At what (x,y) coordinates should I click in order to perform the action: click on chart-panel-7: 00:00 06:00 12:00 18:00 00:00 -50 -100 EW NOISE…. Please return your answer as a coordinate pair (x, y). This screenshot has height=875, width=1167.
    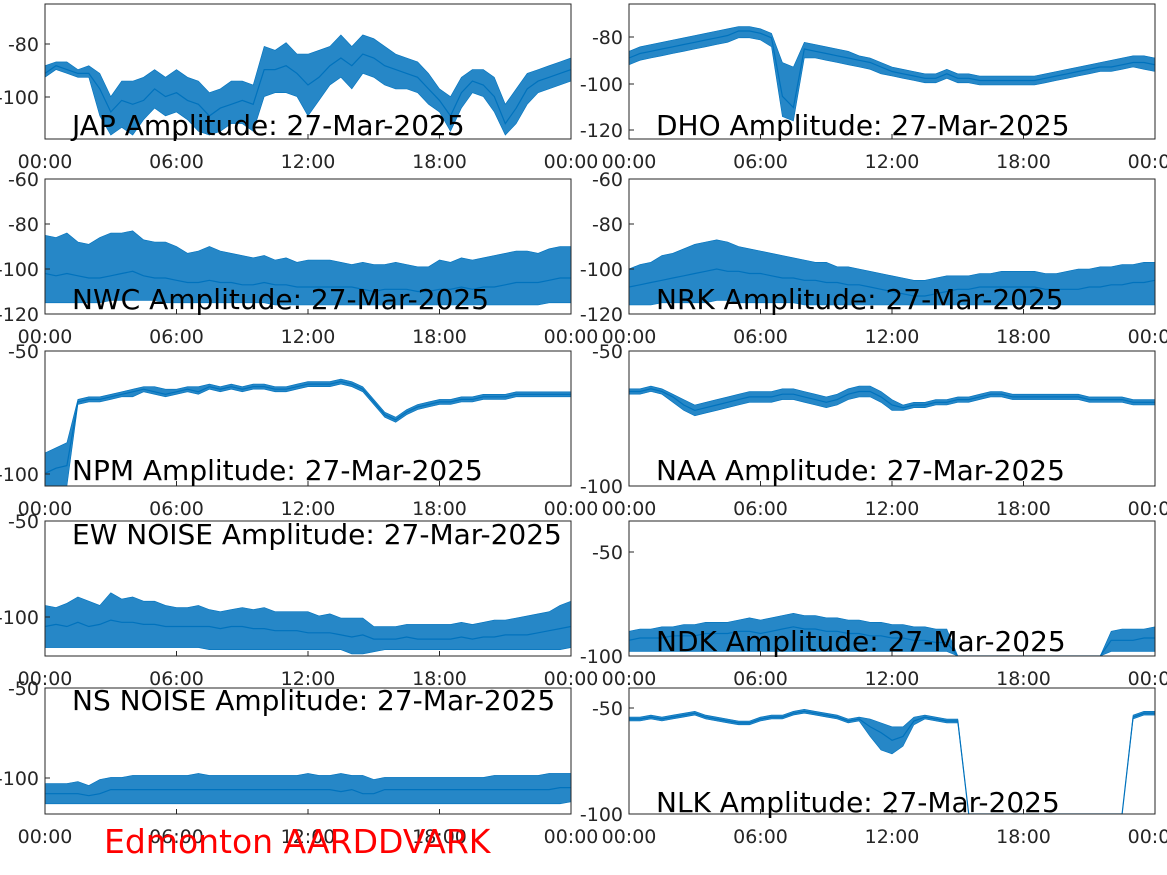
    Looking at the image, I should click on (299, 600).